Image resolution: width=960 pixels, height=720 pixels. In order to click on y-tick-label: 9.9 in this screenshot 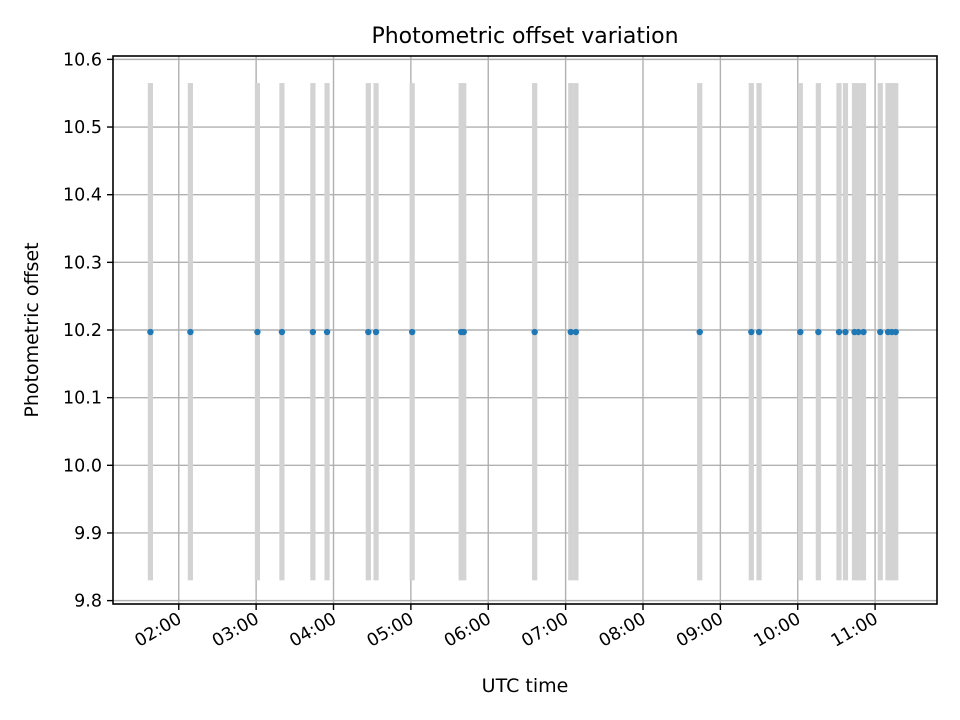, I will do `click(88, 534)`.